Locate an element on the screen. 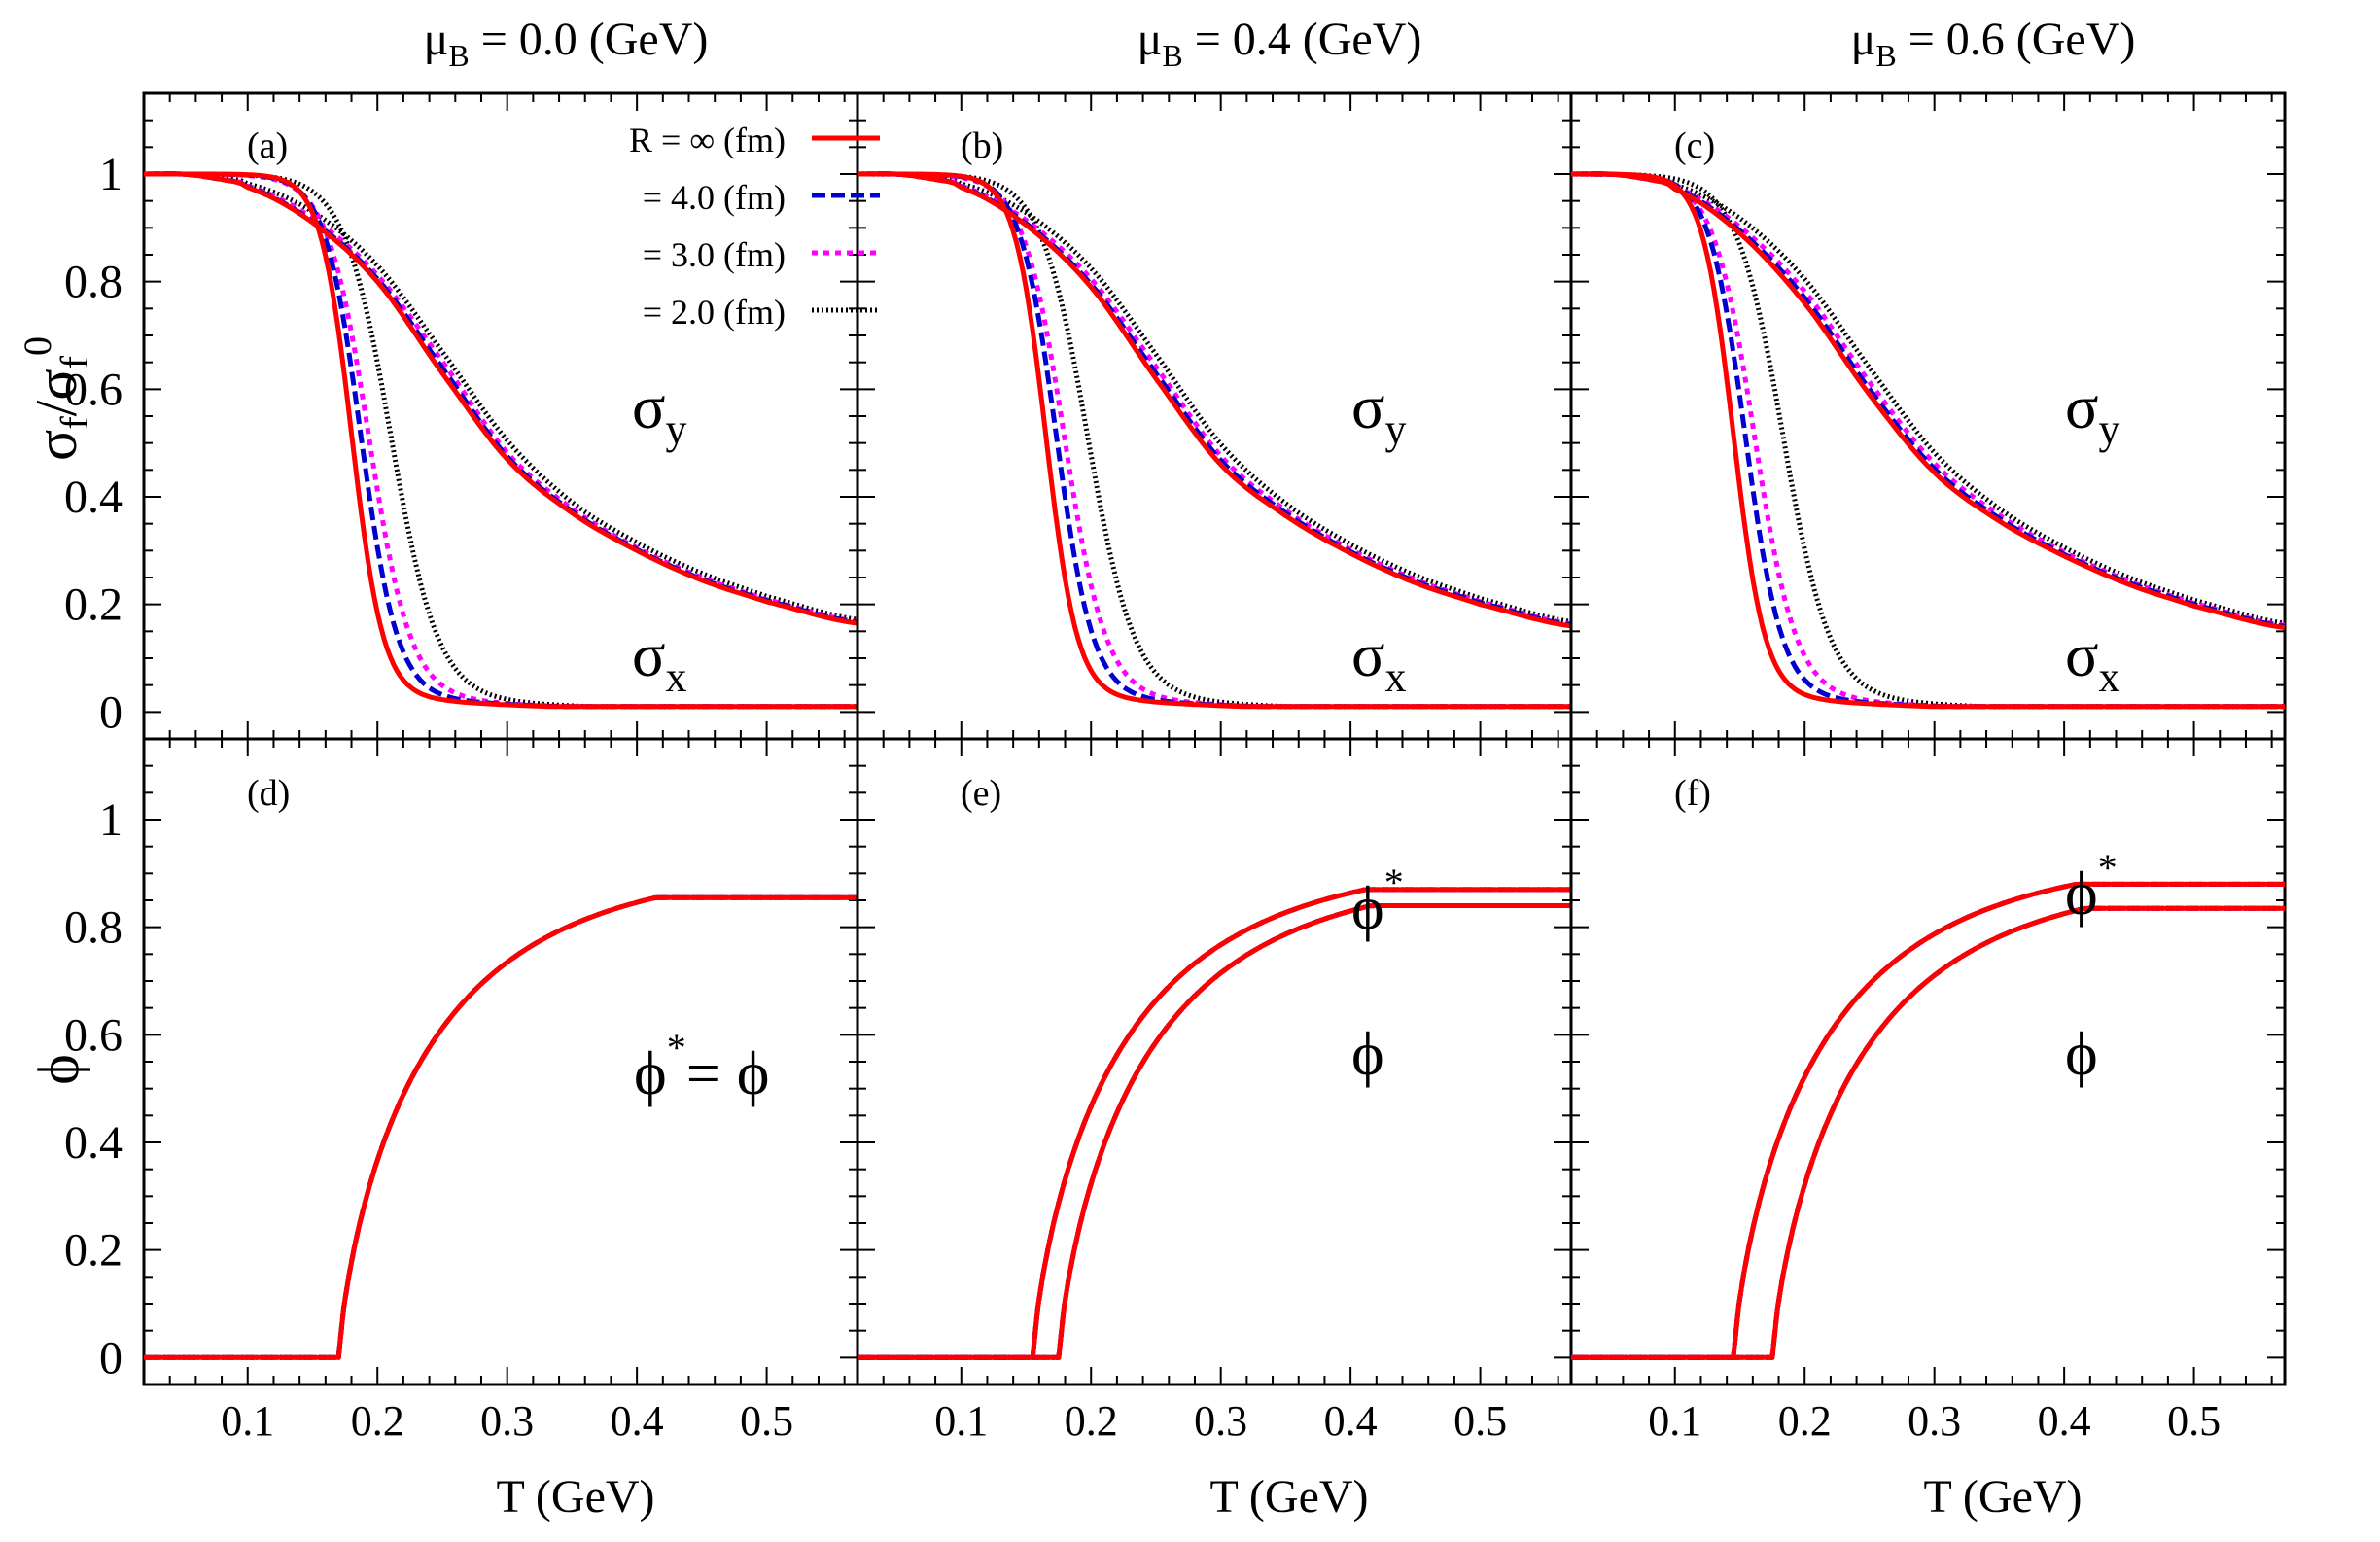 This screenshot has height=1542, width=2380. column-title-1: μB = 0.4 (GeV) is located at coordinates (1280, 43).